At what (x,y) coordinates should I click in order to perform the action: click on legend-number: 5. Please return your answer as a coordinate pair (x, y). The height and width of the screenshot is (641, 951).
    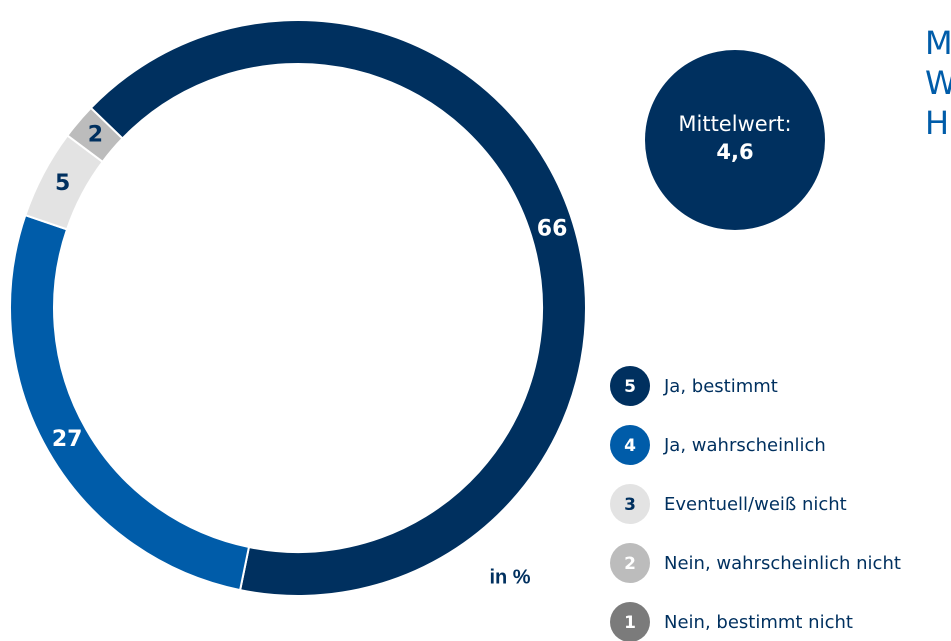
    Looking at the image, I should click on (630, 387).